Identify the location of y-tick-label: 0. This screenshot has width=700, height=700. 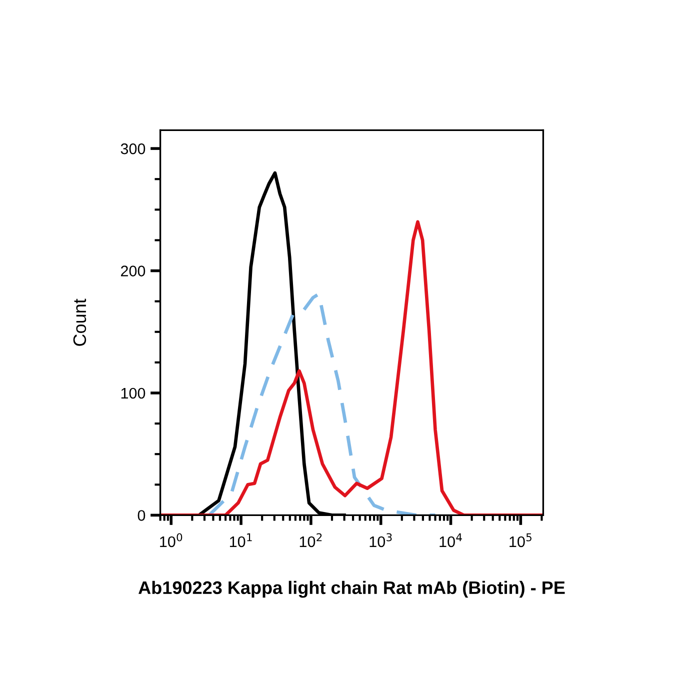
(142, 515).